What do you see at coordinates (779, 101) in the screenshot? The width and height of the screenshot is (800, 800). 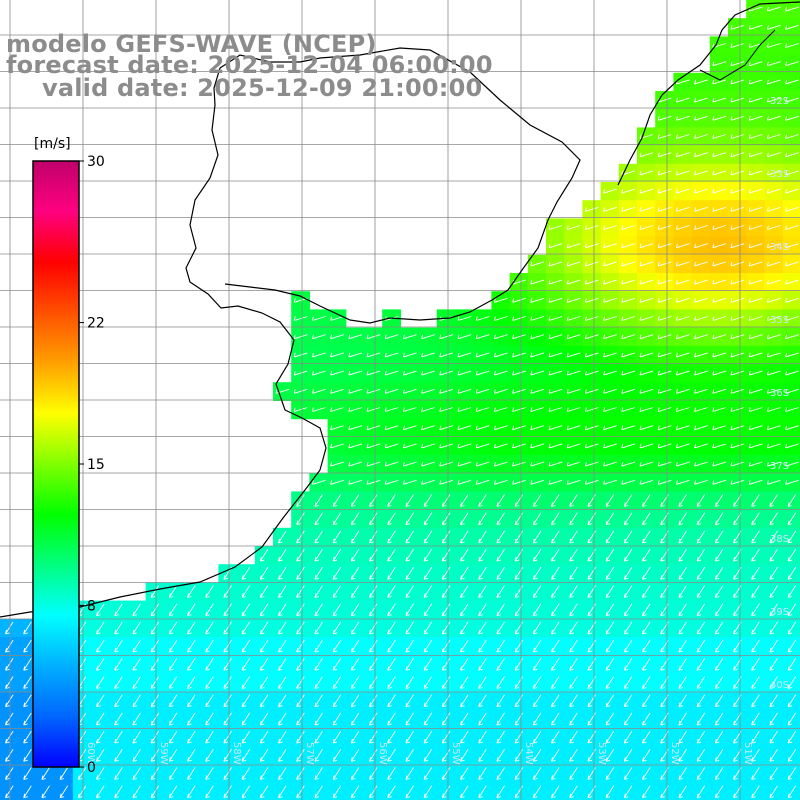 I see `latitude-label: 32S` at bounding box center [779, 101].